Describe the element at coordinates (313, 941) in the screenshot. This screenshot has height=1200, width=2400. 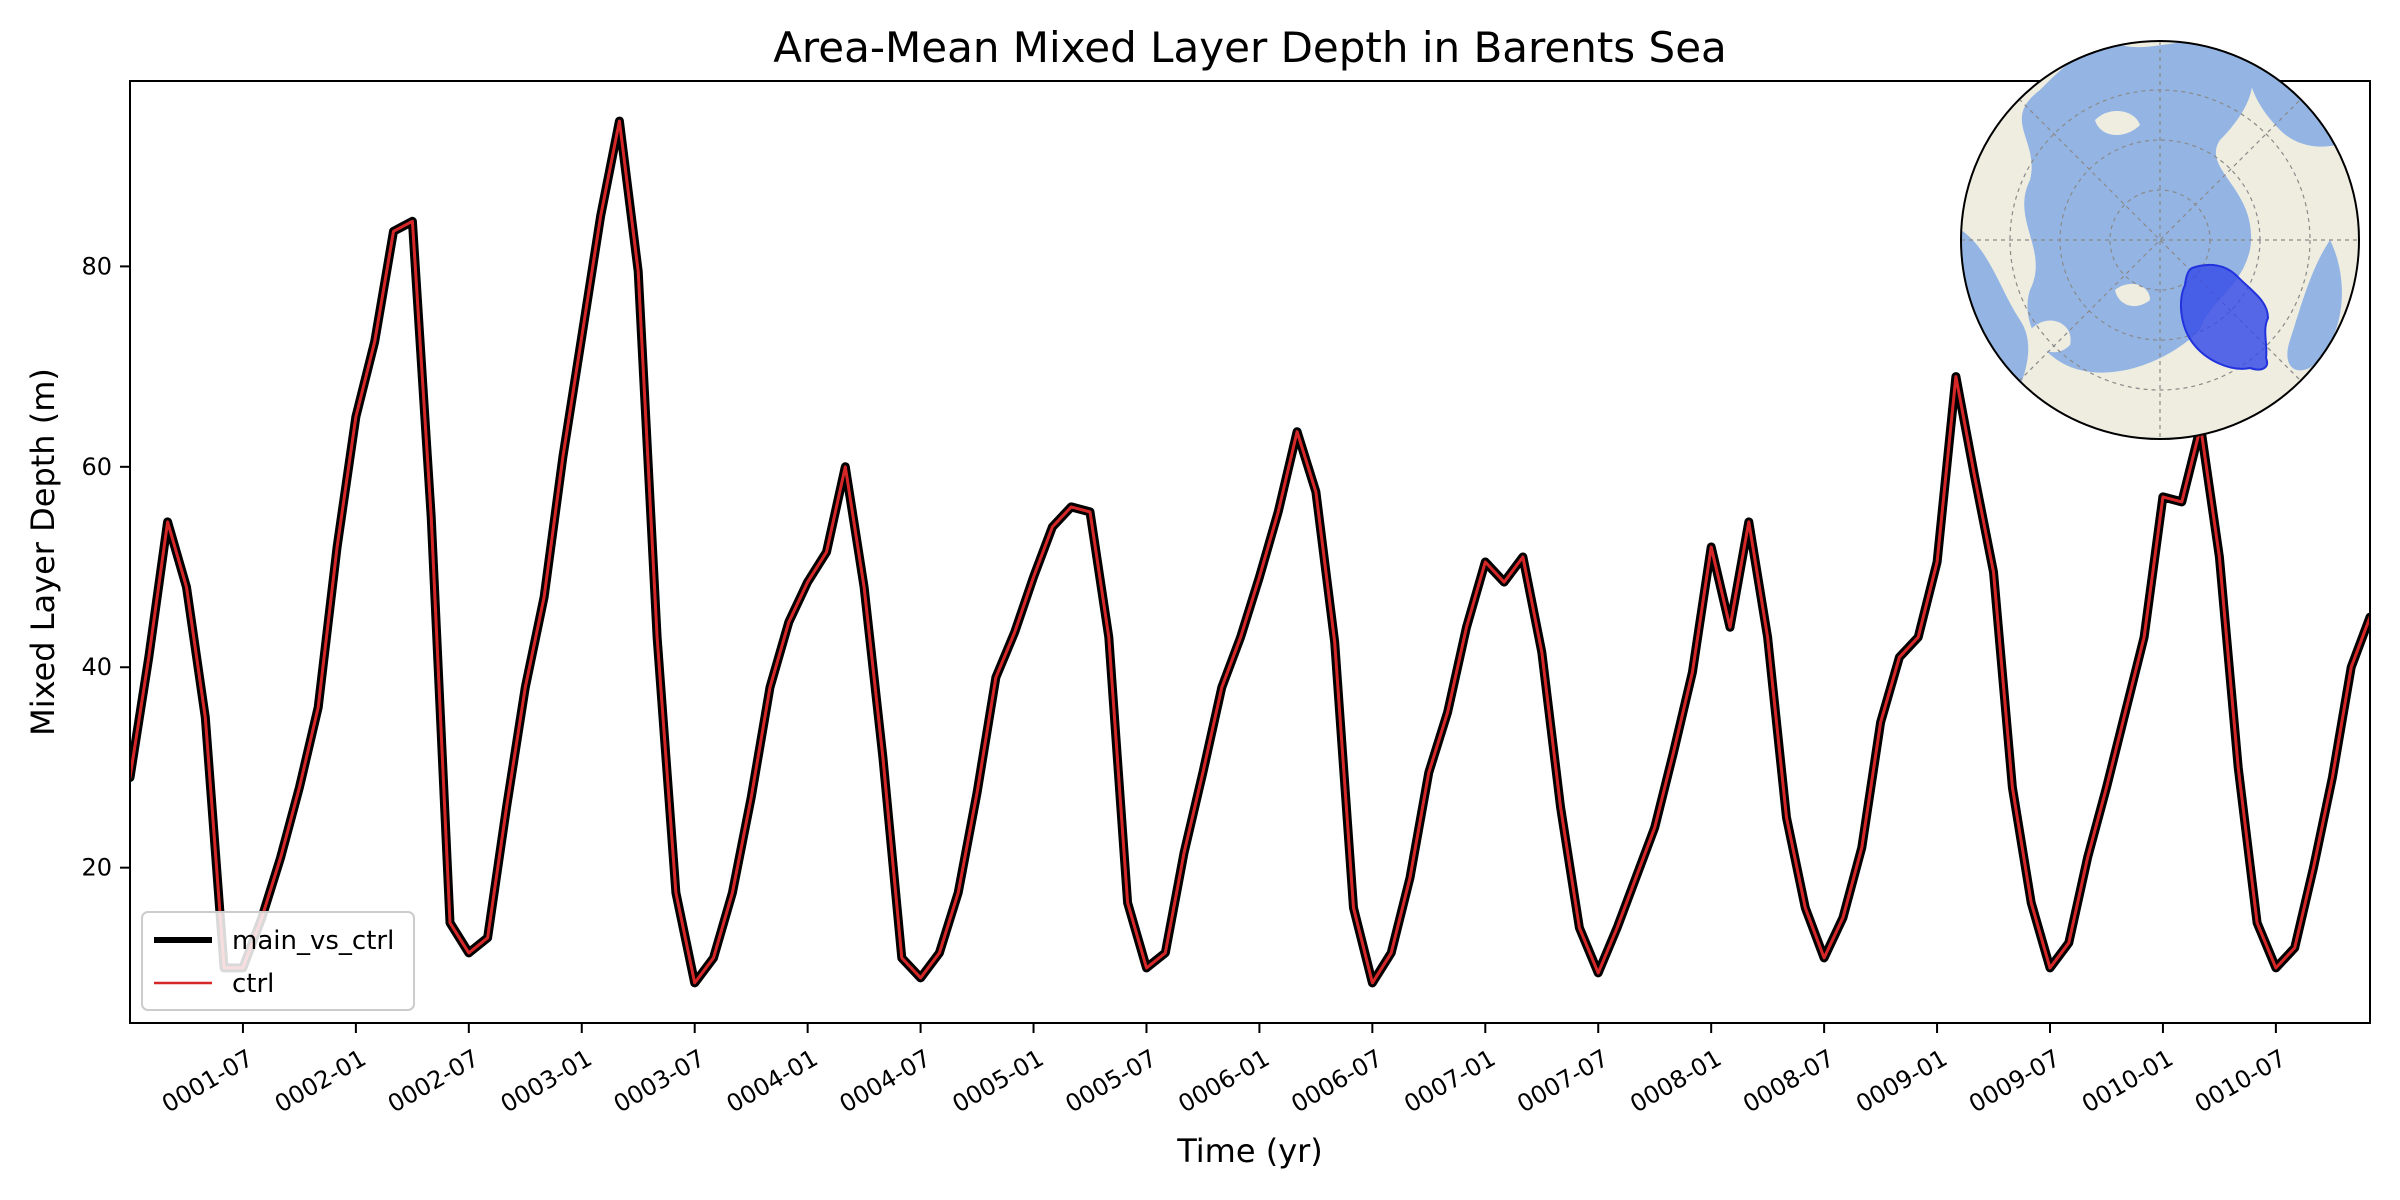
I see `legend-label-main-vs-ctrl: main_vs_ctrl` at that location.